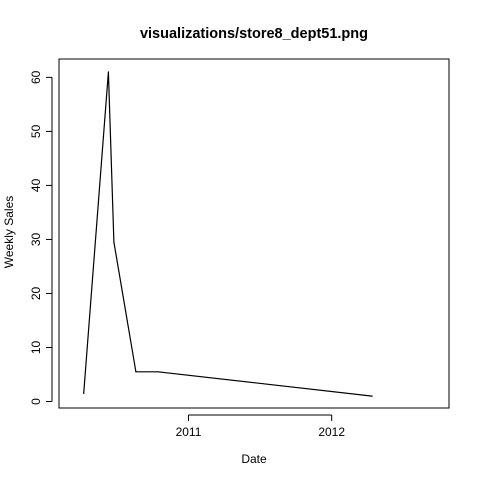 The width and height of the screenshot is (480, 480). I want to click on x-axis-label: Date, so click(254, 459).